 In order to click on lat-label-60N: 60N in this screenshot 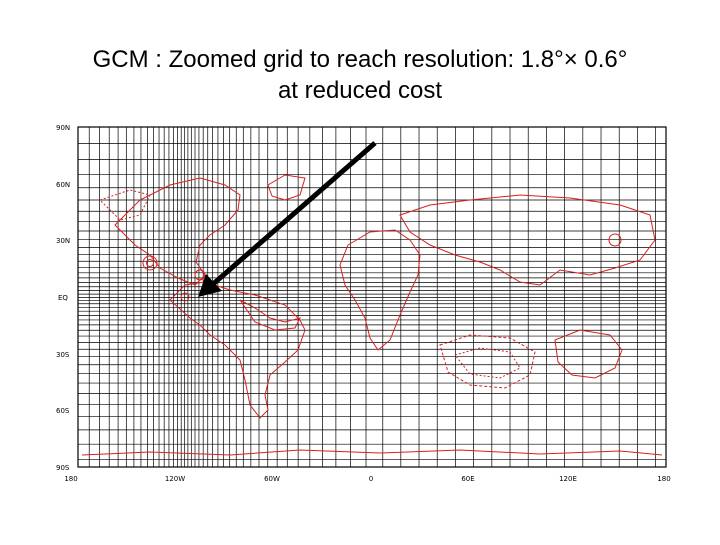, I will do `click(63, 185)`.